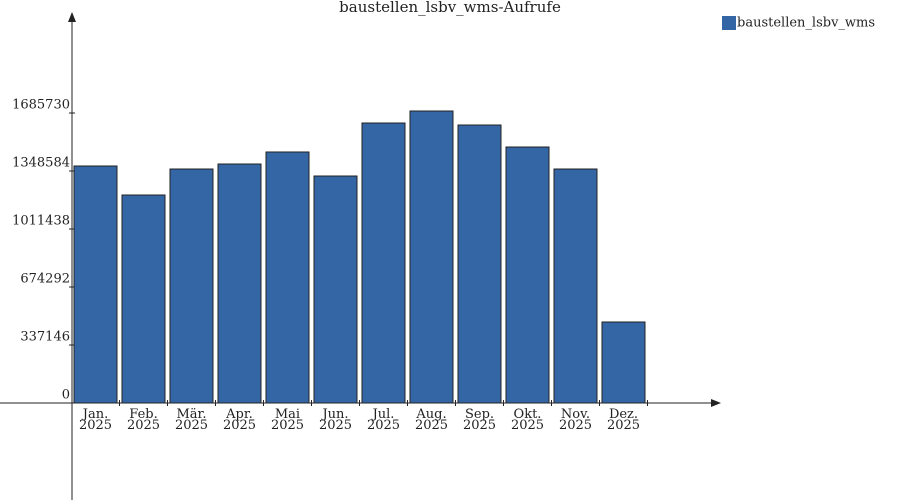 This screenshot has width=900, height=500. What do you see at coordinates (143, 414) in the screenshot?
I see `x-tick-label-line: Feb.` at bounding box center [143, 414].